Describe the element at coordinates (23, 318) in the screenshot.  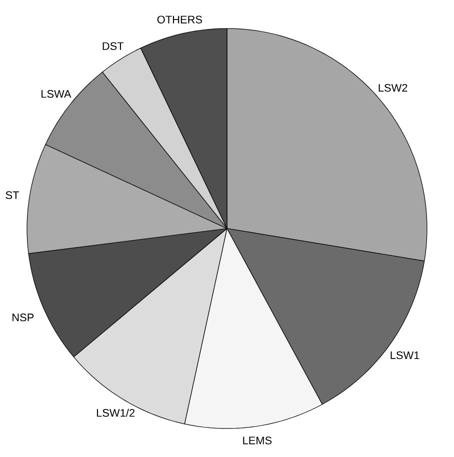
I see `slice-label: NSP` at that location.